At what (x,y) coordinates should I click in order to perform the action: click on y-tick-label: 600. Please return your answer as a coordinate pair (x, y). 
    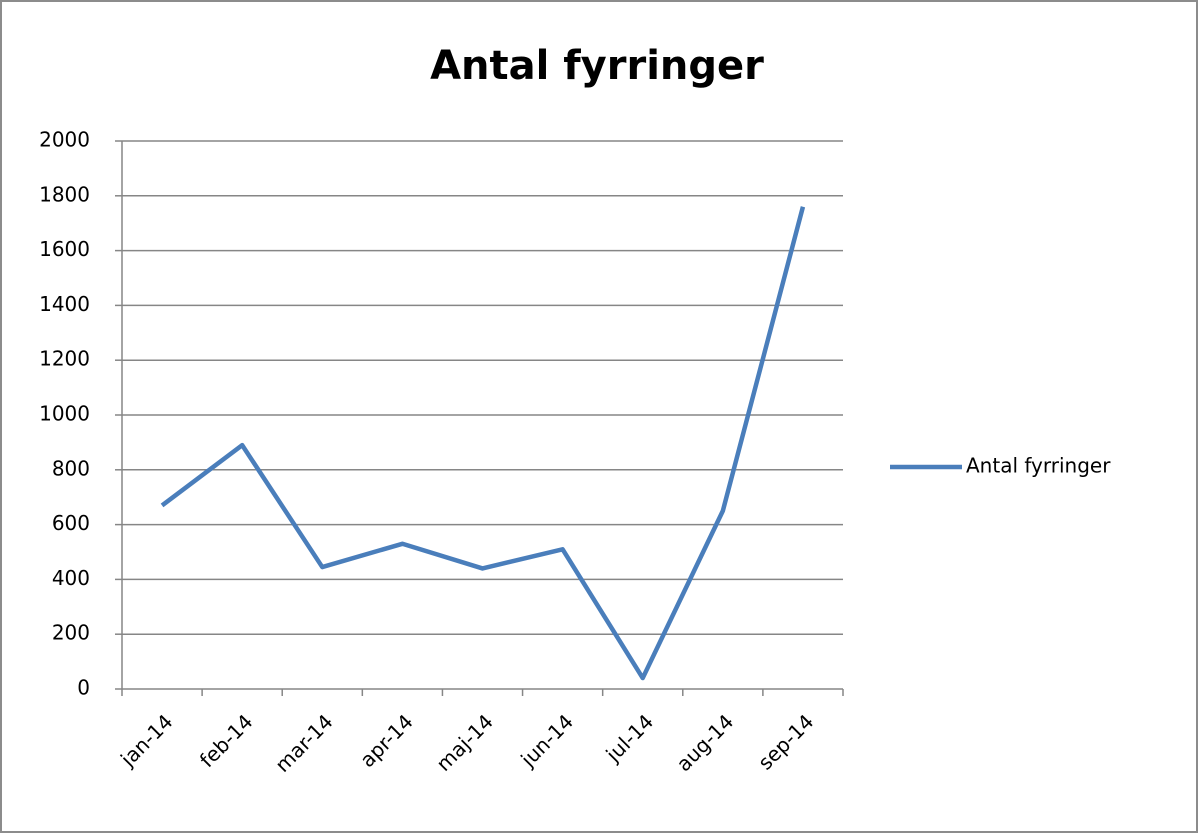
    Looking at the image, I should click on (71, 523).